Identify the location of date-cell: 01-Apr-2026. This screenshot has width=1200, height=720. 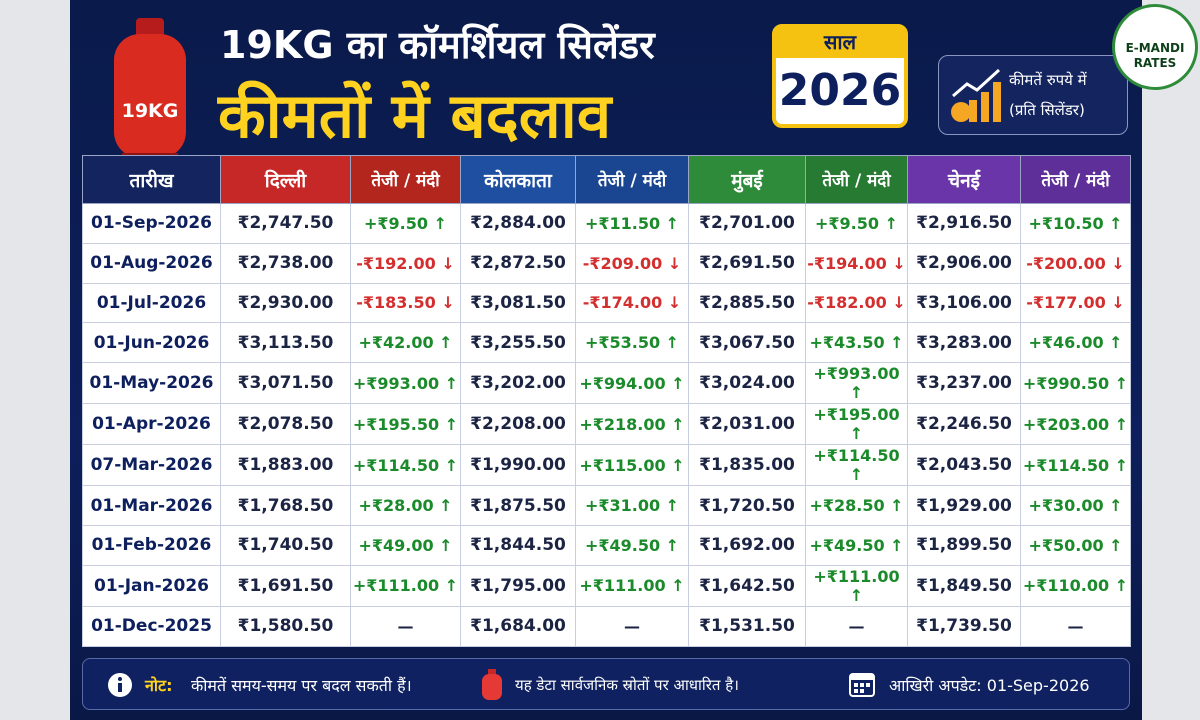
(151, 424).